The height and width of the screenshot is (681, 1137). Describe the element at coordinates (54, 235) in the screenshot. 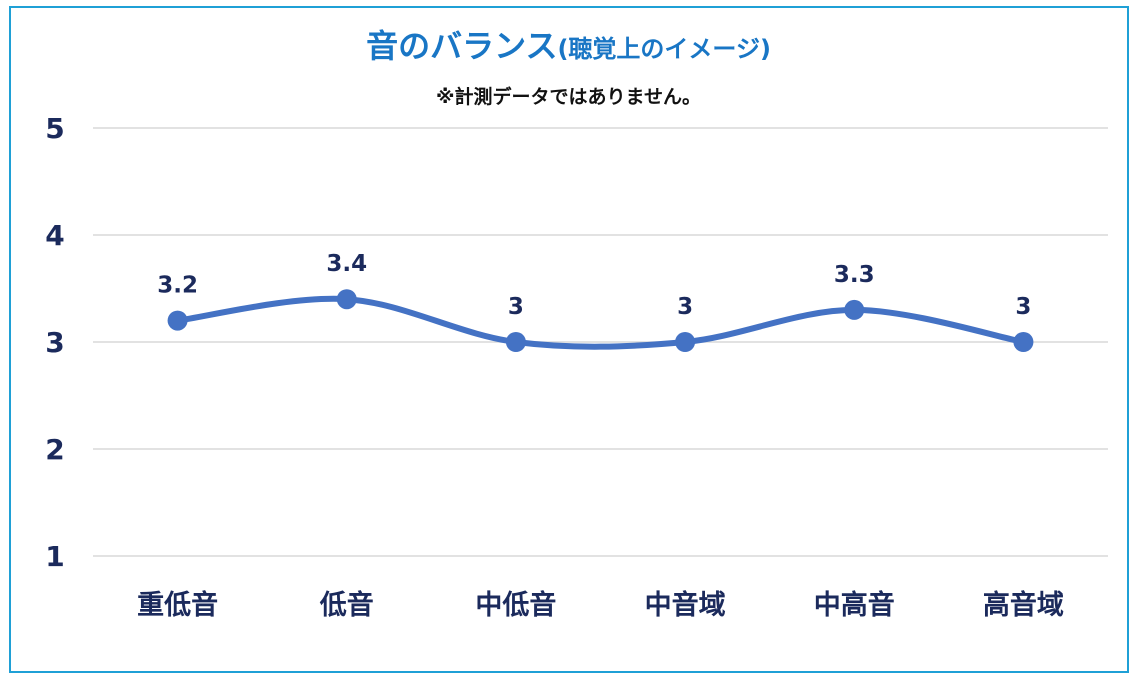

I see `y-tick-label: 4` at that location.